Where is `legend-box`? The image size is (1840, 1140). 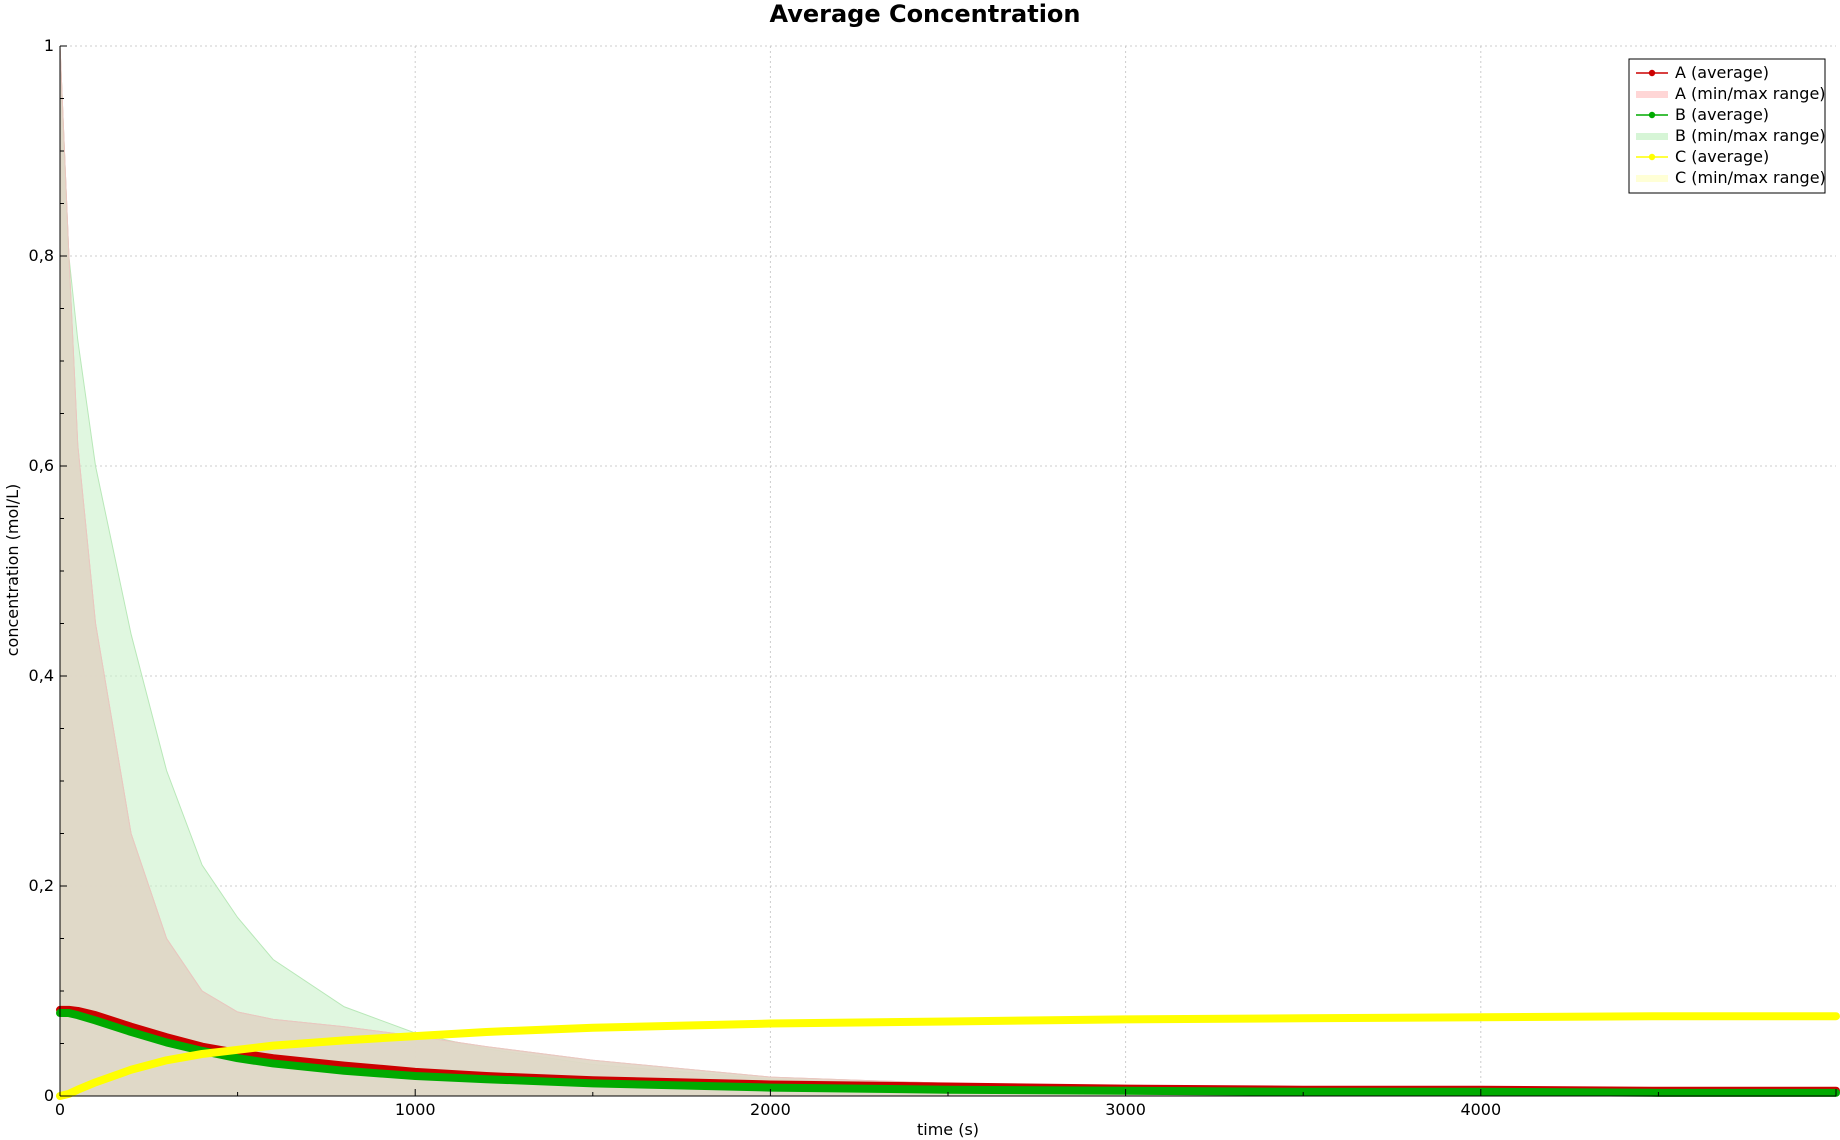
legend-box is located at coordinates (1727, 126).